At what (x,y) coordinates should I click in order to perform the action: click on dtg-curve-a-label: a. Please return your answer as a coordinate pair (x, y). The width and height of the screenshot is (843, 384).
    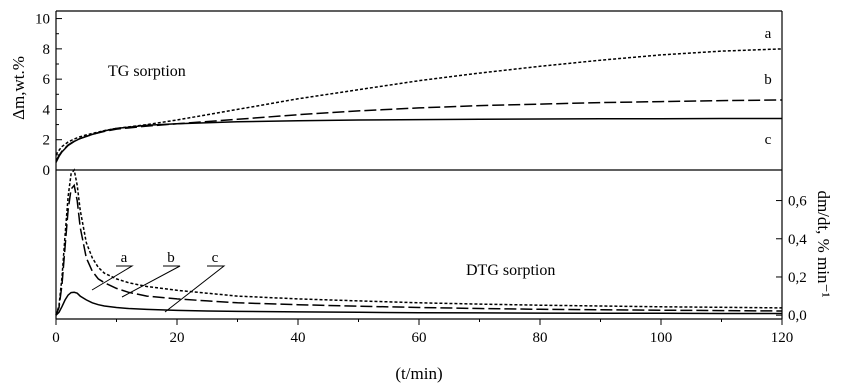
    Looking at the image, I should click on (124, 258).